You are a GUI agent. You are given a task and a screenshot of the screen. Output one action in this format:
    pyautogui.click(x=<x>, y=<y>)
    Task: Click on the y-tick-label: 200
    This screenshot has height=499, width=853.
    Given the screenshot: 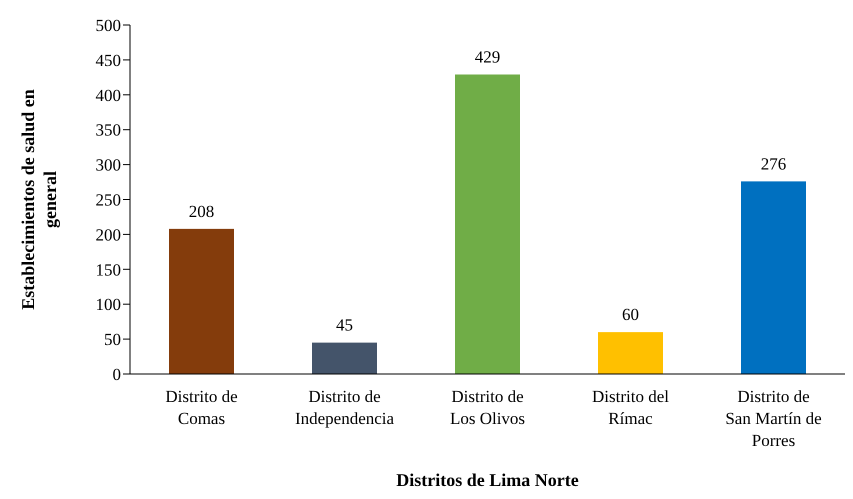 What is the action you would take?
    pyautogui.click(x=108, y=234)
    